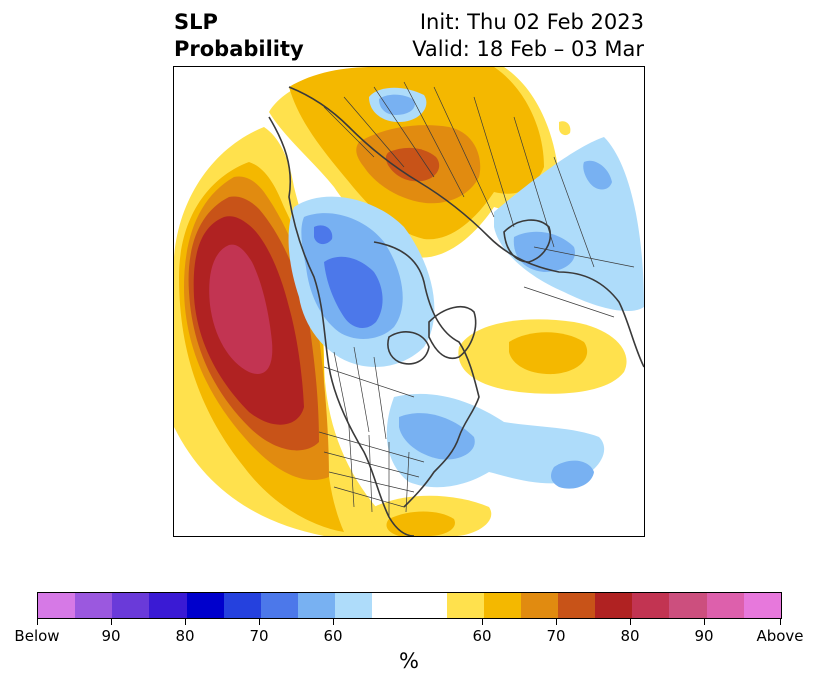  Describe the element at coordinates (239, 36) in the screenshot. I see `map-title: SLP Probability` at that location.